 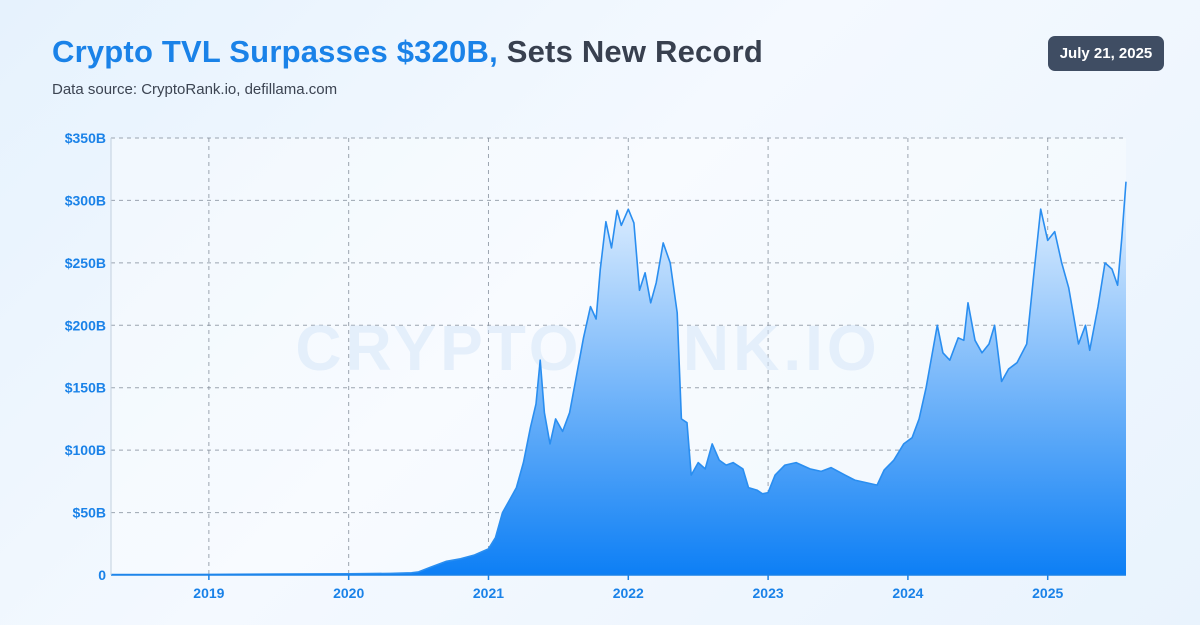 What do you see at coordinates (907, 593) in the screenshot?
I see `x-tick-label: 2024` at bounding box center [907, 593].